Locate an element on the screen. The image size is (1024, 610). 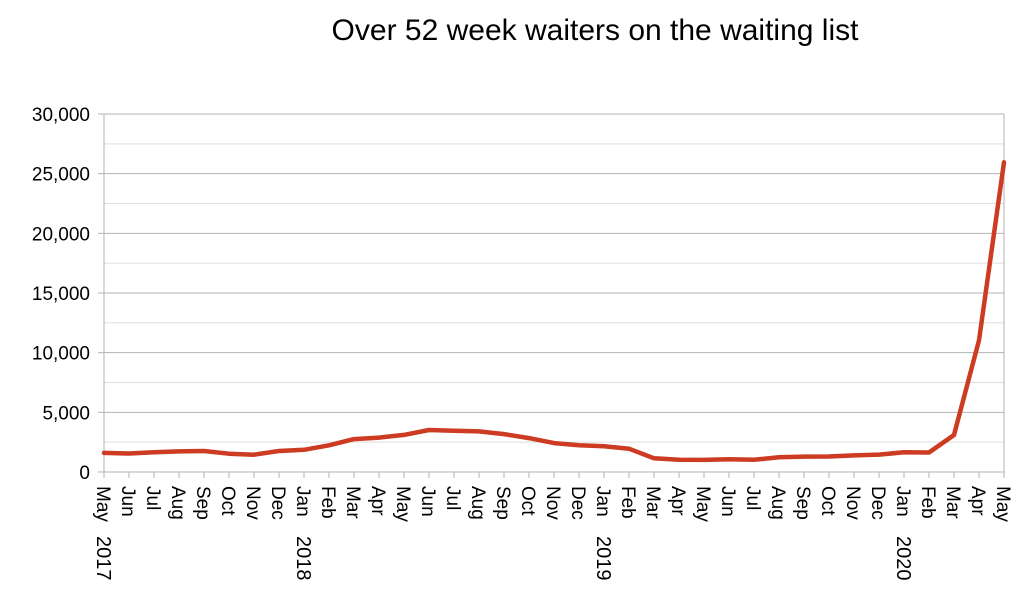
y-tick-label: 30,000 is located at coordinates (61, 115).